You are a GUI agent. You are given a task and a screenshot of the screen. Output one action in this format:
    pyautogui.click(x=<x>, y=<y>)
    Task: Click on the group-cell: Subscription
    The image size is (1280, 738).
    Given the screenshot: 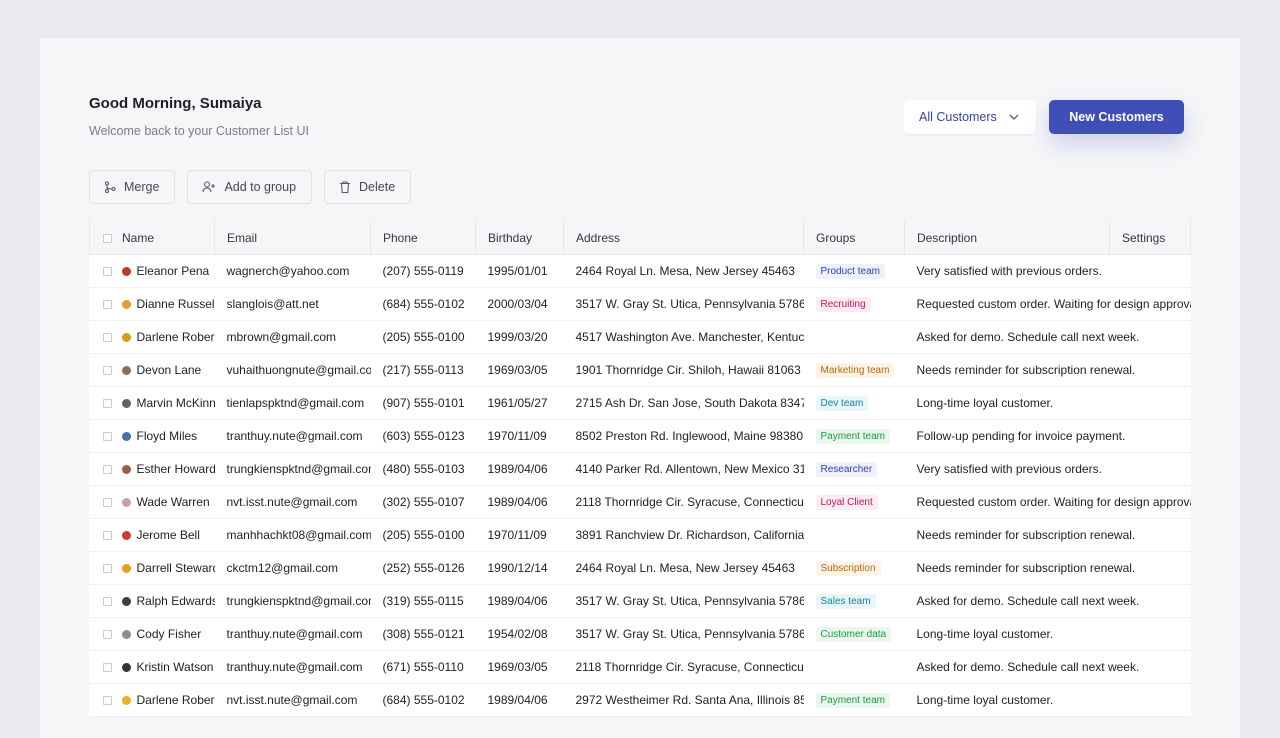 What is the action you would take?
    pyautogui.click(x=854, y=568)
    